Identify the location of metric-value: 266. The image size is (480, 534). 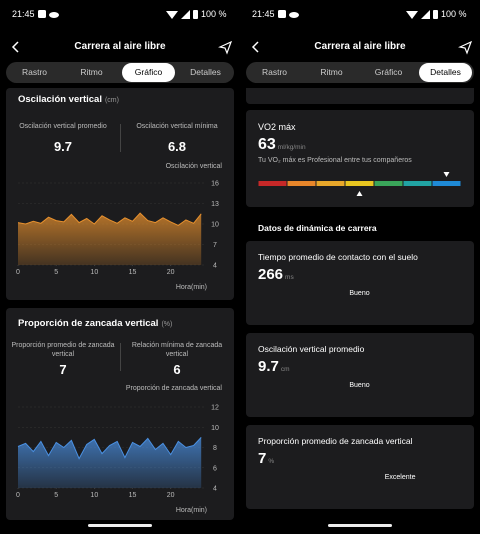
(271, 274).